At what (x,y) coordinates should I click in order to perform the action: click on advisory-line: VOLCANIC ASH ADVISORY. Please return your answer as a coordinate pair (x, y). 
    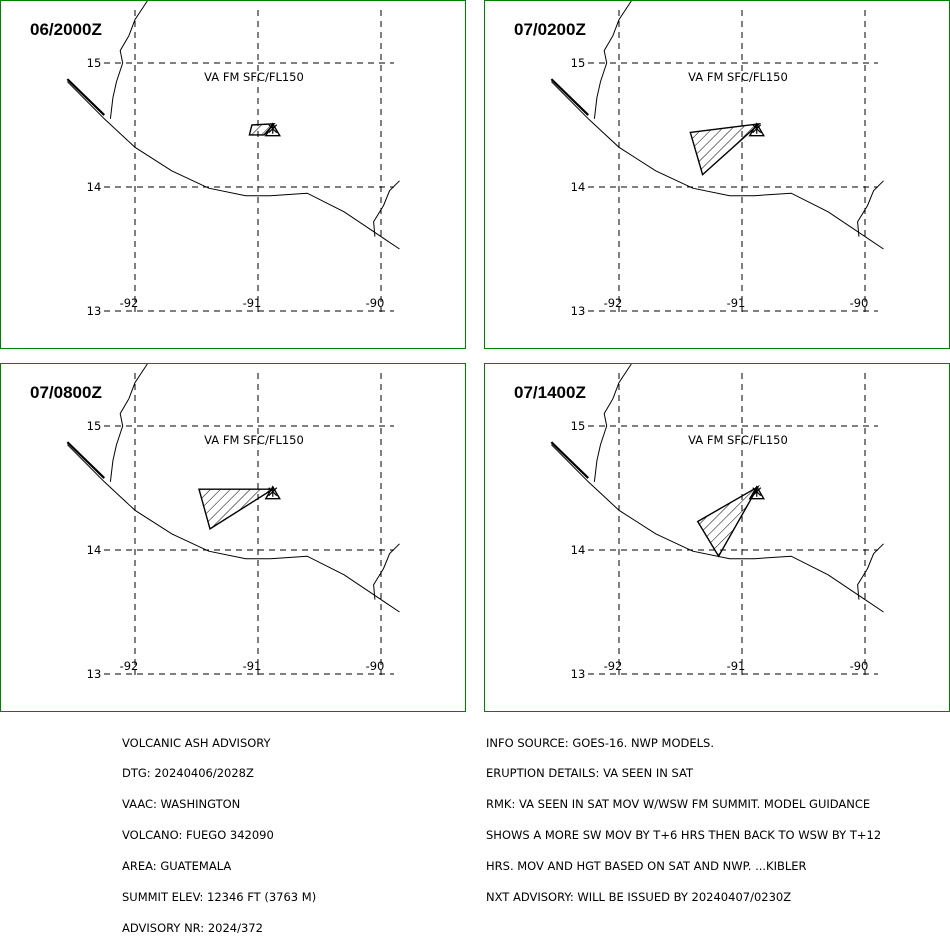
    Looking at the image, I should click on (196, 742).